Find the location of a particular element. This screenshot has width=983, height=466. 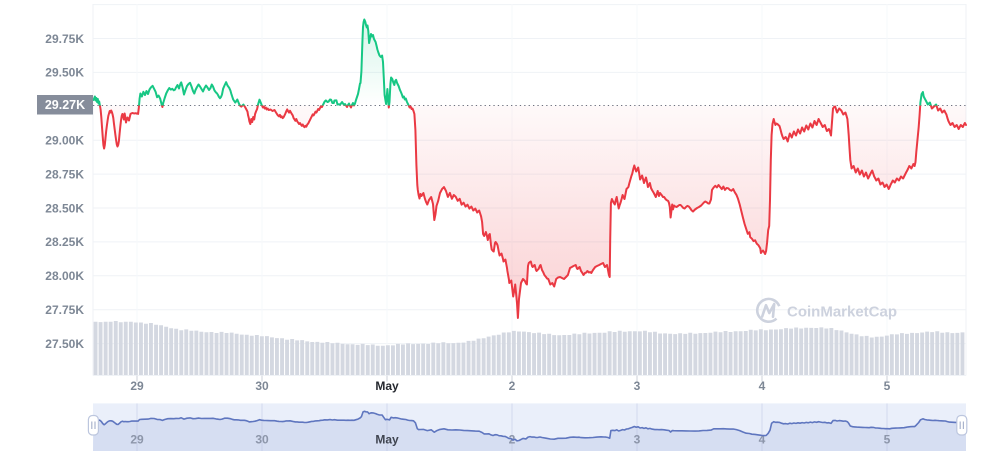

svg-text: 2 is located at coordinates (512, 386).